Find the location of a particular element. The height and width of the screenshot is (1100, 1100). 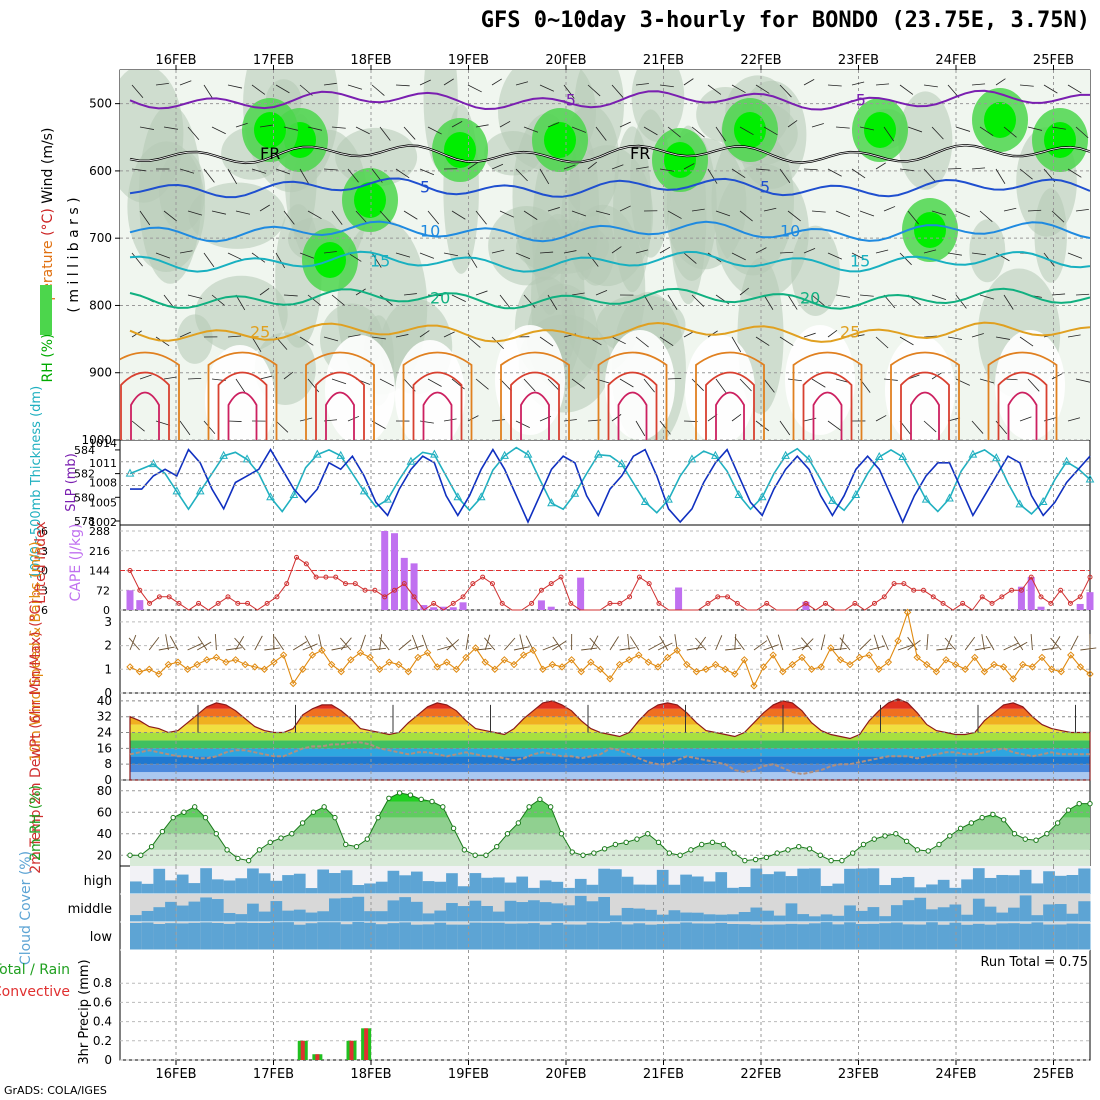

slp-tick-label: 1014 is located at coordinates (103, 443).